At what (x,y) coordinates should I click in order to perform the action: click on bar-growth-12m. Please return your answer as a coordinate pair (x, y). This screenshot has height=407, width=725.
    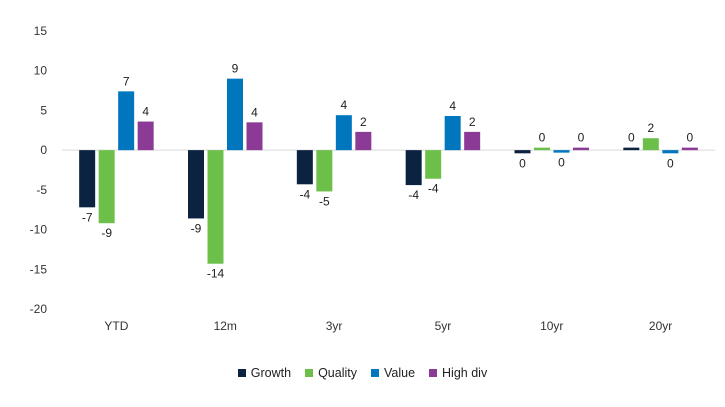
    Looking at the image, I should click on (196, 184).